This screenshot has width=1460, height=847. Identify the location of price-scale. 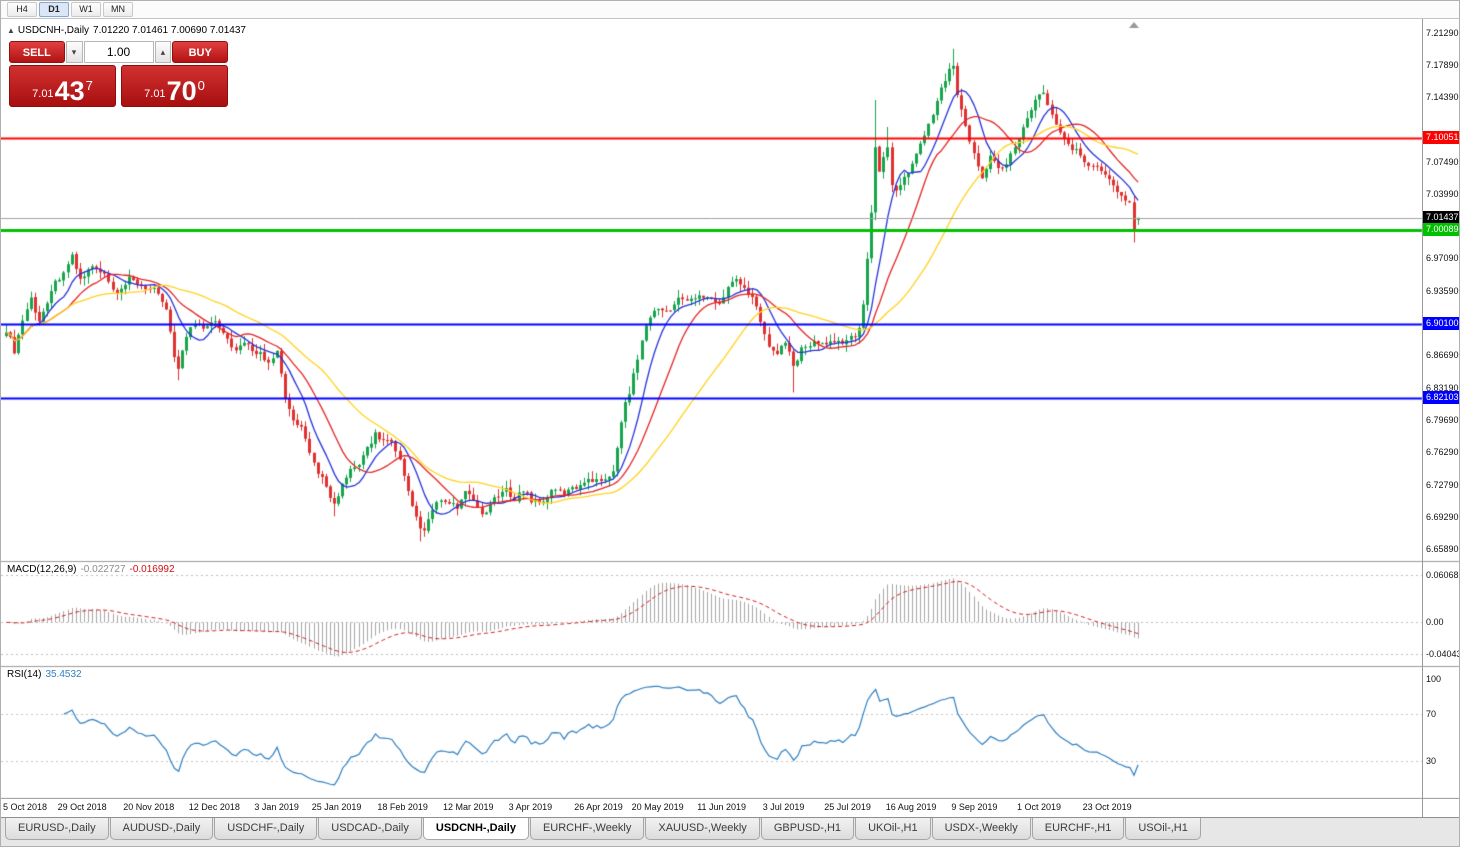
(1441, 409).